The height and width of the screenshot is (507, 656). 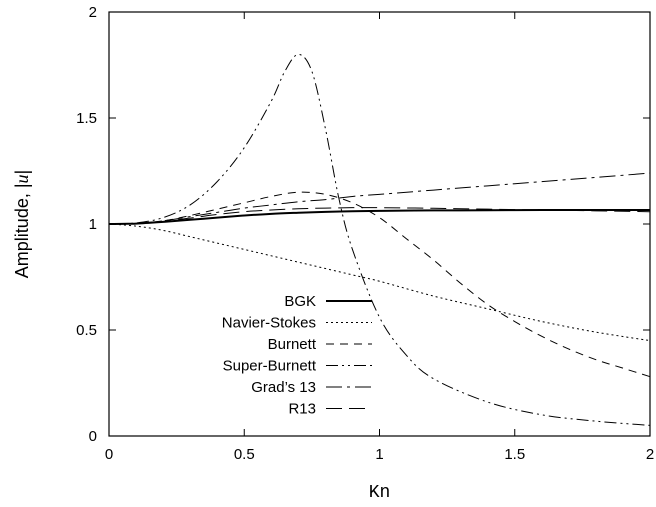 I want to click on x-tick-label: 1, so click(x=379, y=454).